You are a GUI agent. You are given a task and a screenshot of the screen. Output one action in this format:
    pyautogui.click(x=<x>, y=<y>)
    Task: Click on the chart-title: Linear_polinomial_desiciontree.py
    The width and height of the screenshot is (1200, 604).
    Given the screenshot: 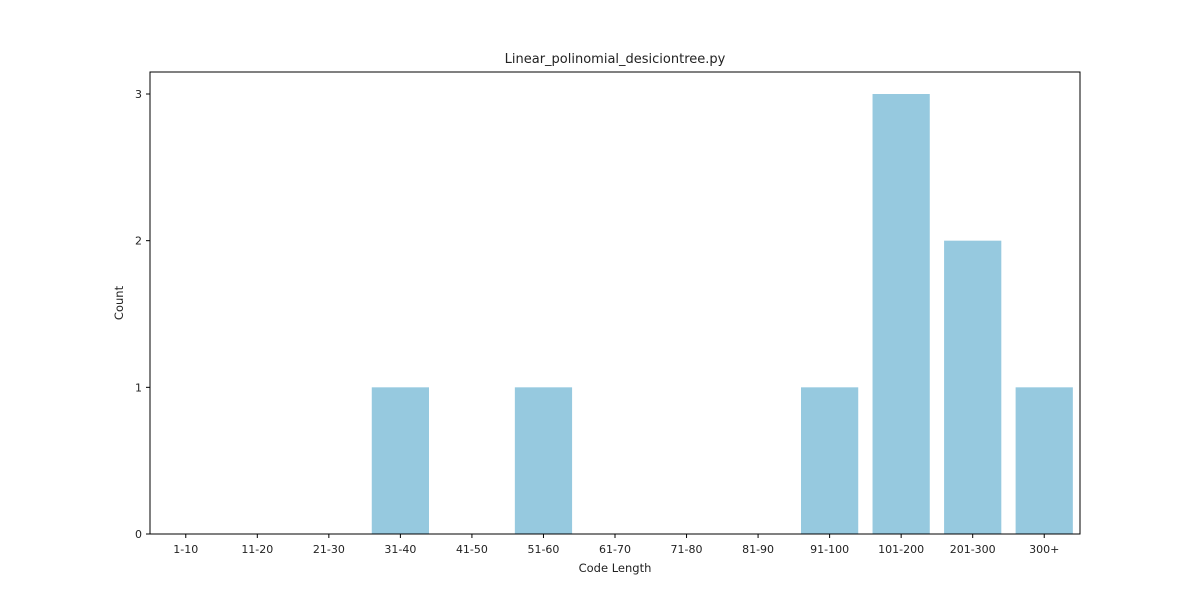 What is the action you would take?
    pyautogui.click(x=615, y=59)
    